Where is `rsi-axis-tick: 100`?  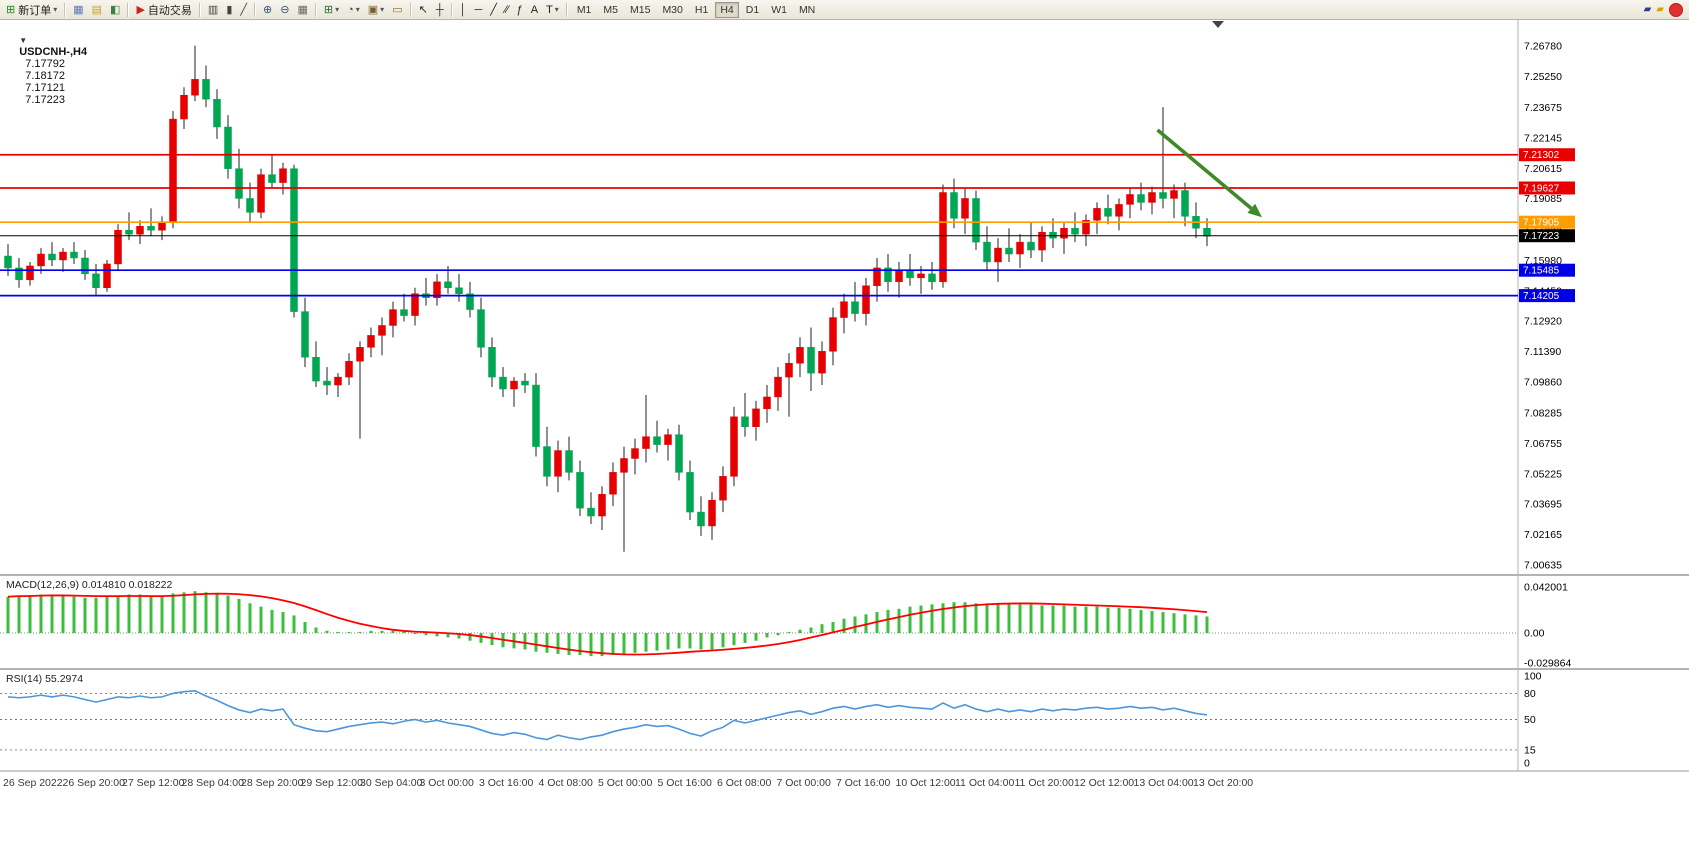
rsi-axis-tick: 100 is located at coordinates (1533, 677).